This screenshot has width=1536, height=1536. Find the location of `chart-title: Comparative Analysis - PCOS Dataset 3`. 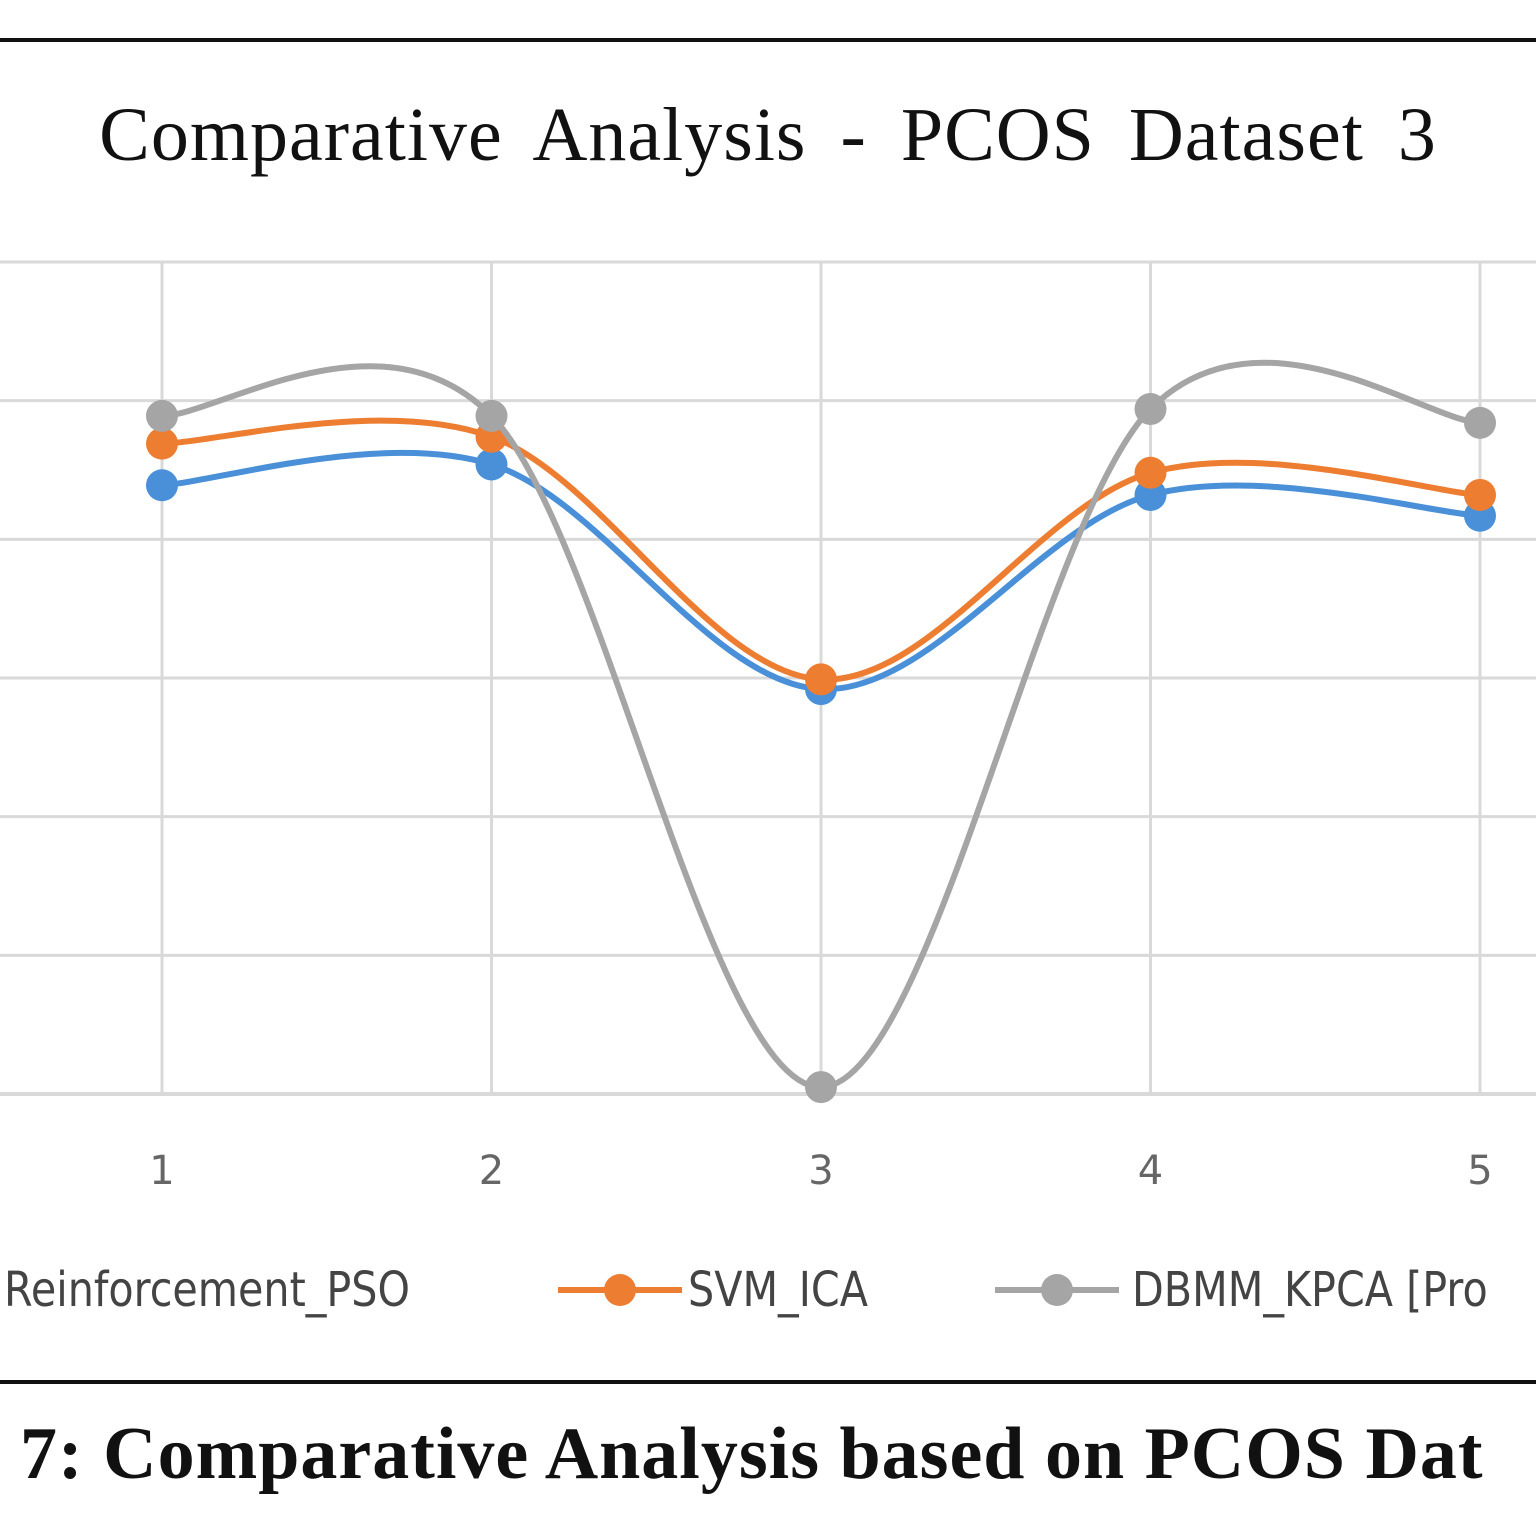

chart-title: Comparative Analysis - PCOS Dataset 3 is located at coordinates (768, 135).